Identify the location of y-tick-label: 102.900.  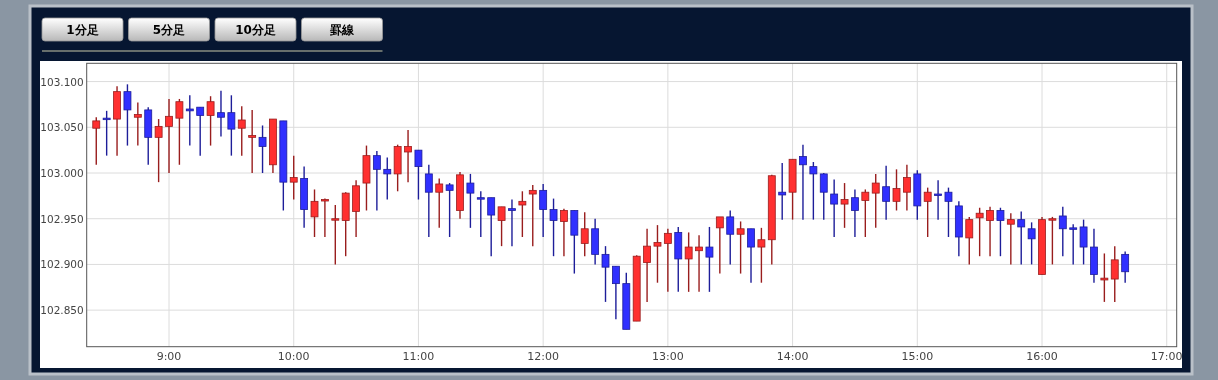
(62, 264).